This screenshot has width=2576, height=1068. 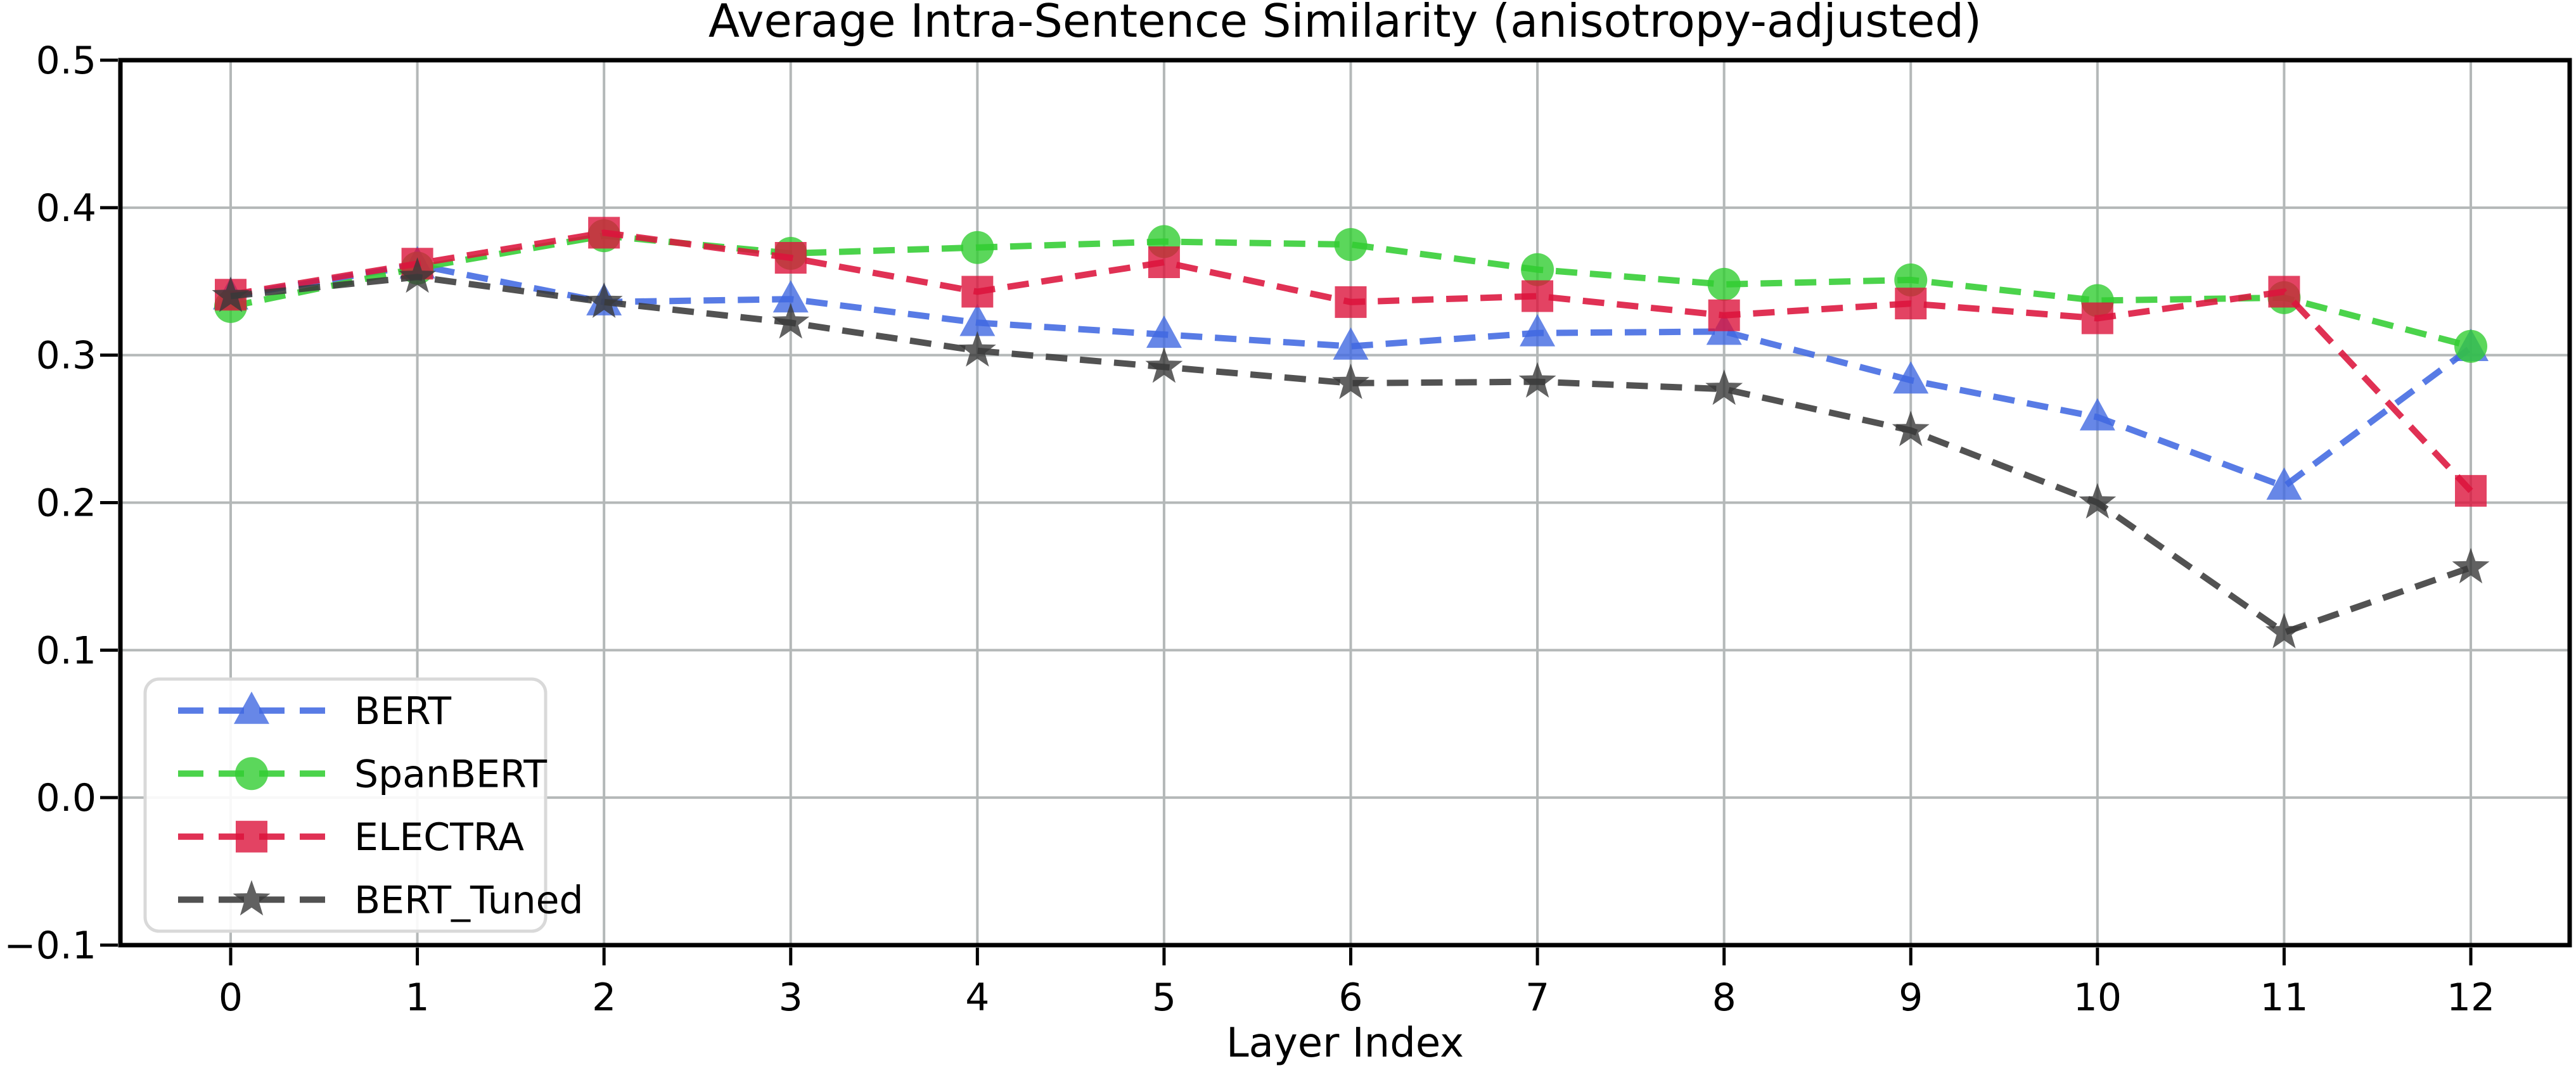 I want to click on y-tick-label: −0.1, so click(x=50, y=946).